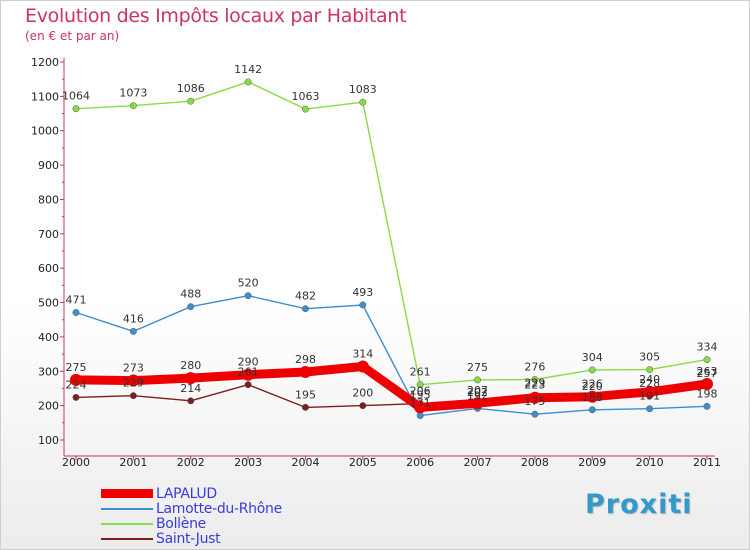 The image size is (750, 550). What do you see at coordinates (592, 386) in the screenshot?
I see `data-label-saint-just: 220` at bounding box center [592, 386].